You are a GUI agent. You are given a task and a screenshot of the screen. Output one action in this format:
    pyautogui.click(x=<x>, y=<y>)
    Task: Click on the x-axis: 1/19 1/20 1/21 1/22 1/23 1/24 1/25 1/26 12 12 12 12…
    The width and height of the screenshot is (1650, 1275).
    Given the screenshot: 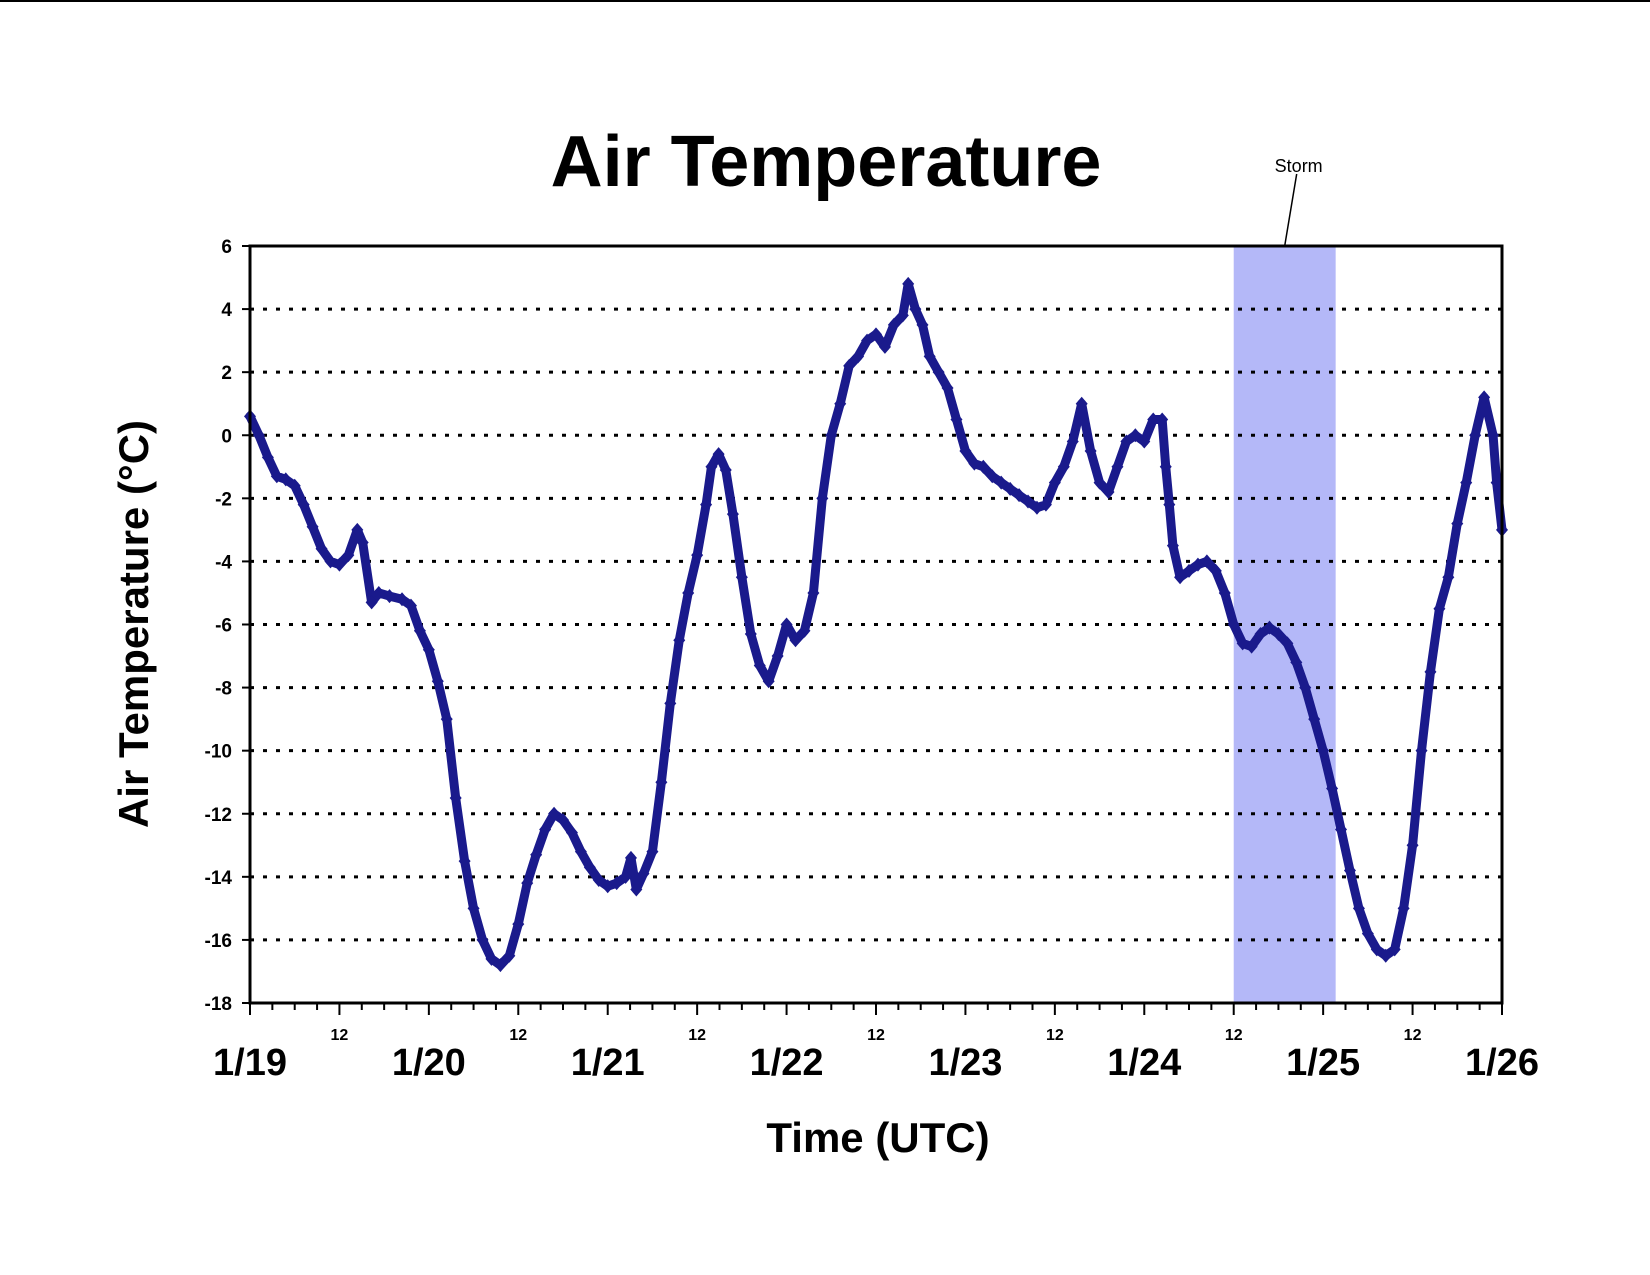 What is the action you would take?
    pyautogui.click(x=876, y=1043)
    